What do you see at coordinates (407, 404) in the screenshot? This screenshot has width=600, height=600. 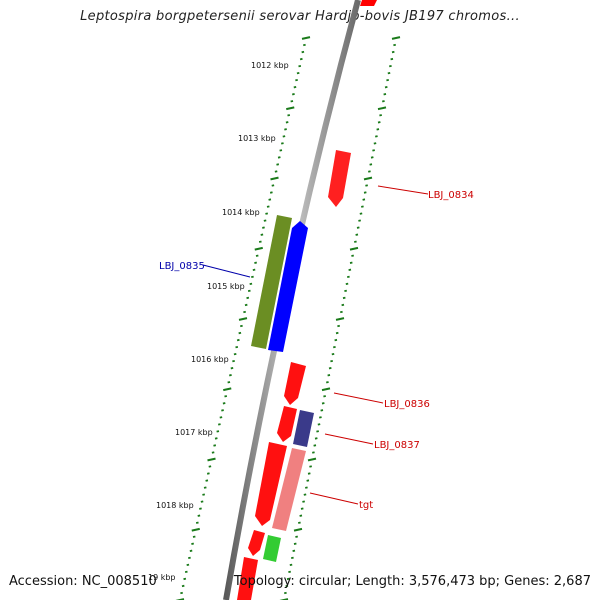 I see `gene-label-lbj-0836: LBJ_0836` at bounding box center [407, 404].